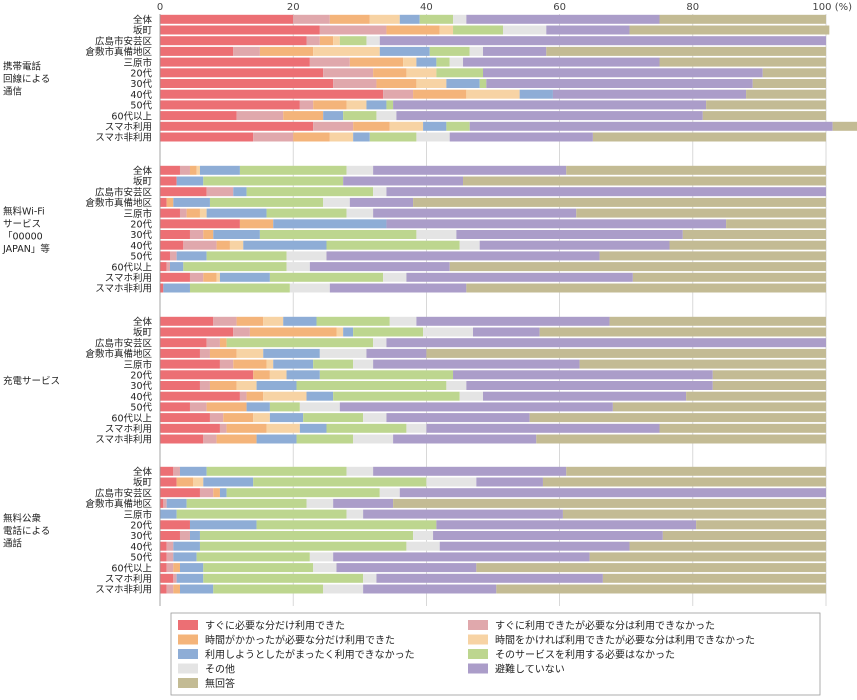 The width and height of the screenshot is (857, 700). What do you see at coordinates (559, 7) in the screenshot?
I see `x-tick-label: 60` at bounding box center [559, 7].